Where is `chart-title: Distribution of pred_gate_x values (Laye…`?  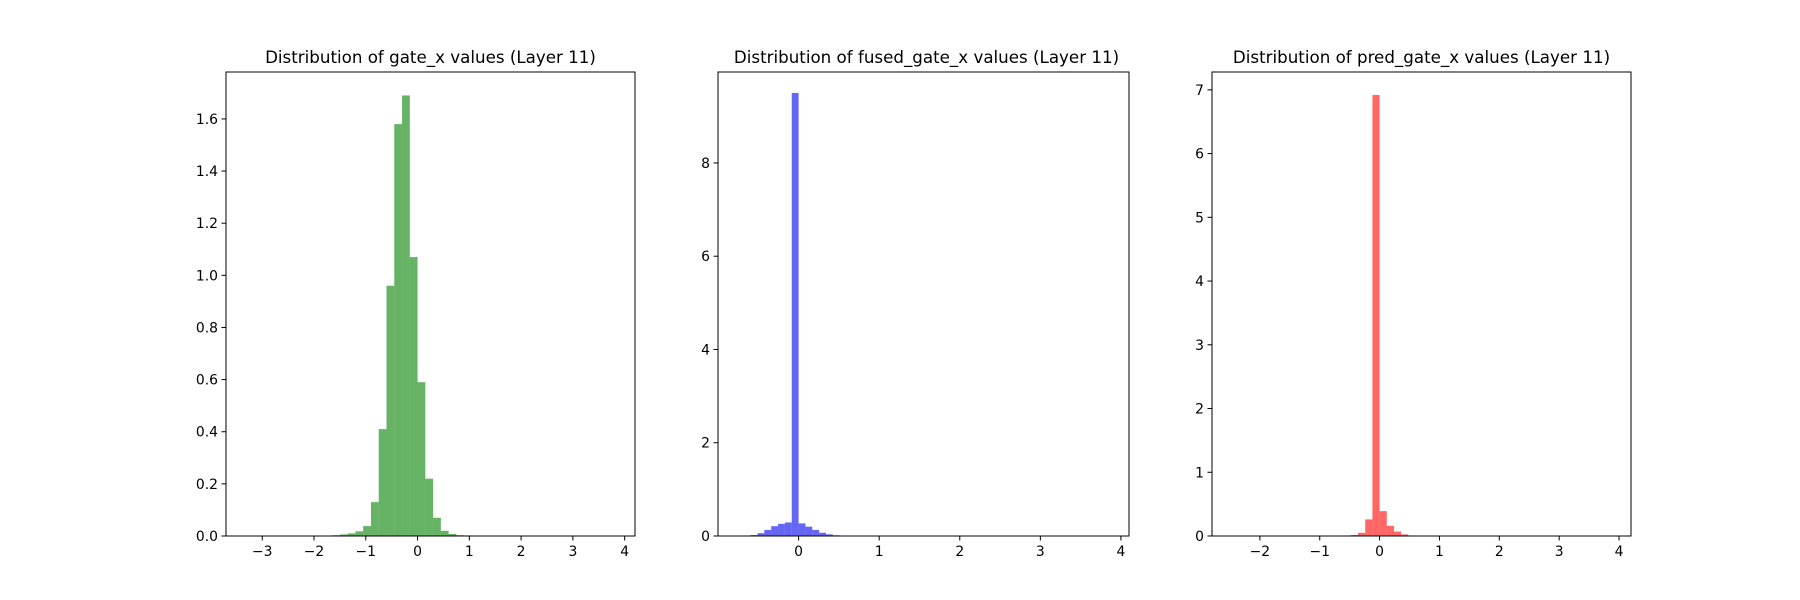
chart-title: Distribution of pred_gate_x values (Laye… is located at coordinates (1421, 57).